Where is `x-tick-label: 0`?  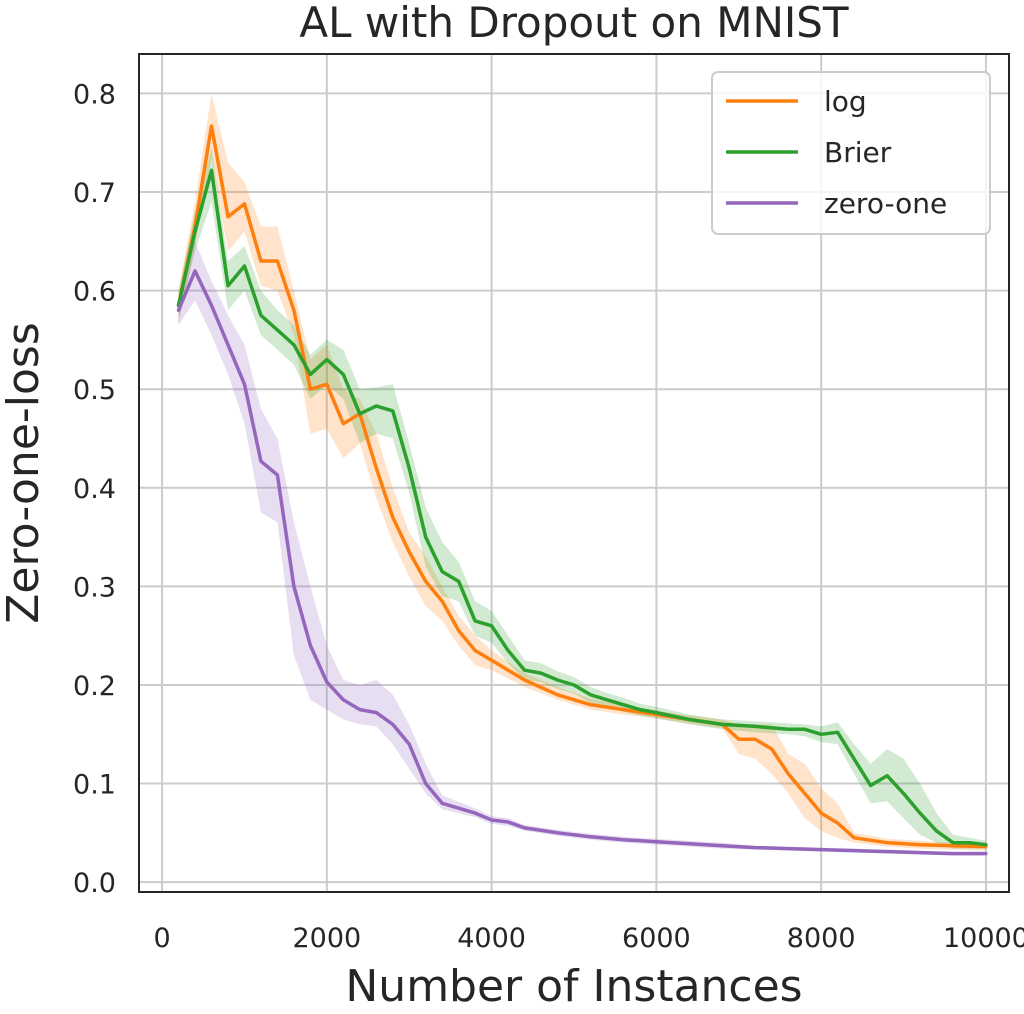 x-tick-label: 0 is located at coordinates (161, 938).